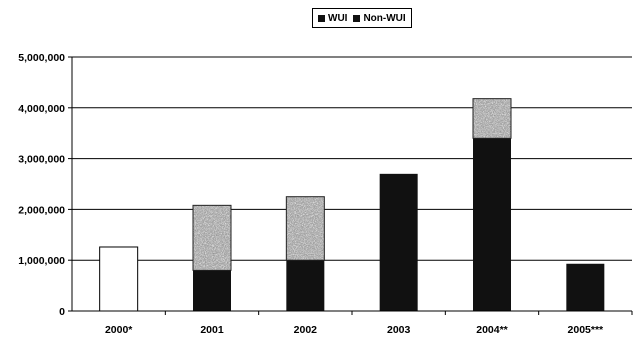 This screenshot has width=637, height=345. Describe the element at coordinates (338, 18) in the screenshot. I see `legend-label-wui: WUI` at that location.